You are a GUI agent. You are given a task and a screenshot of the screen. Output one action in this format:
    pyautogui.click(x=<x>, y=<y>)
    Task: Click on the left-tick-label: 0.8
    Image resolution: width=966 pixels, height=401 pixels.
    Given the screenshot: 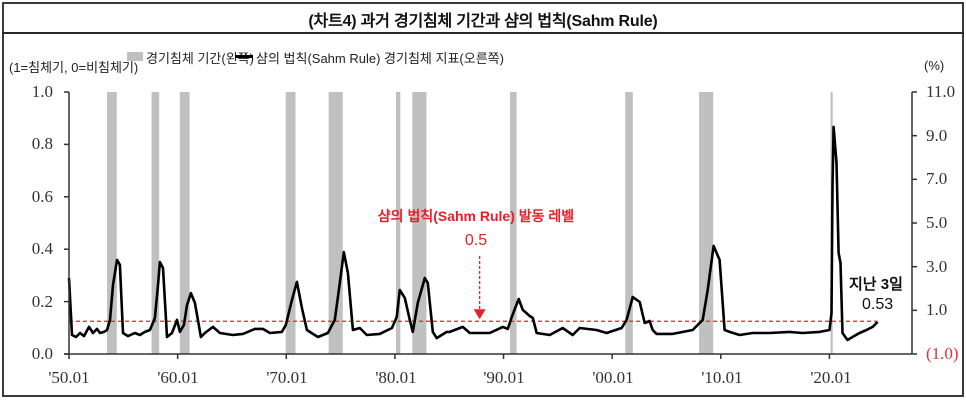 What is the action you would take?
    pyautogui.click(x=42, y=143)
    